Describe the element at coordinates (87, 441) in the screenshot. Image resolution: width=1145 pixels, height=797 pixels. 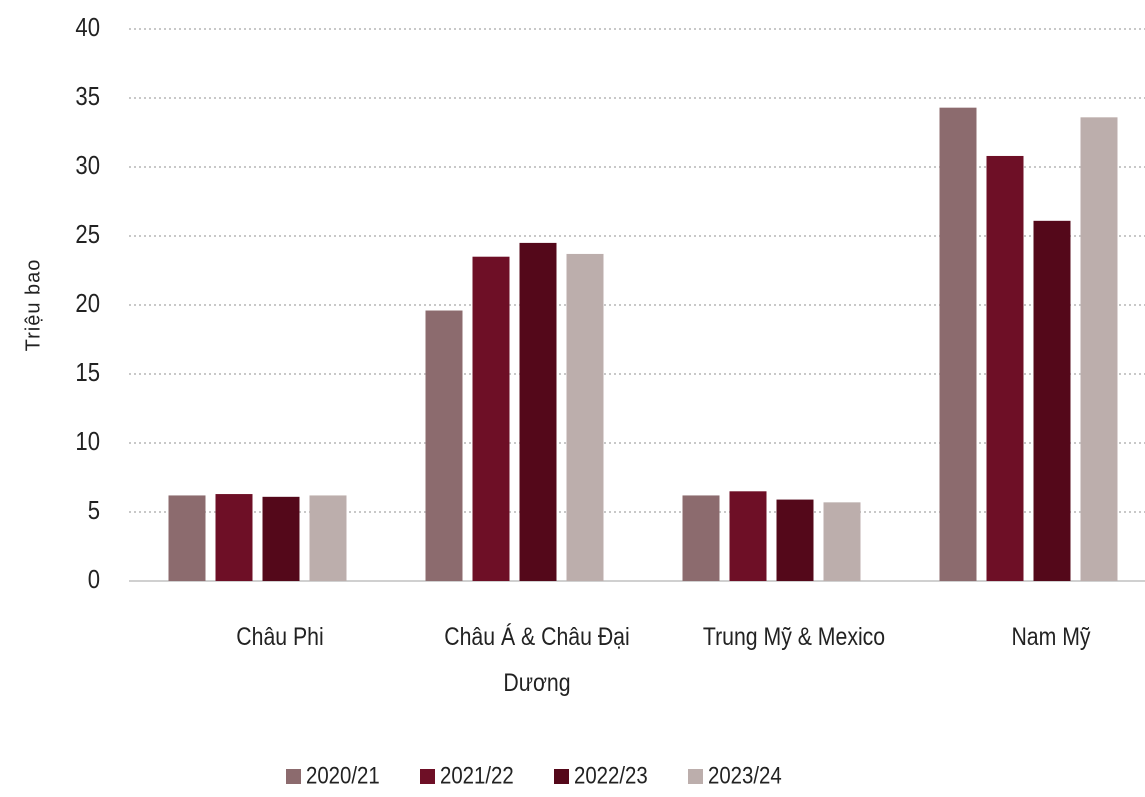
I see `y-tick-label: 10` at that location.